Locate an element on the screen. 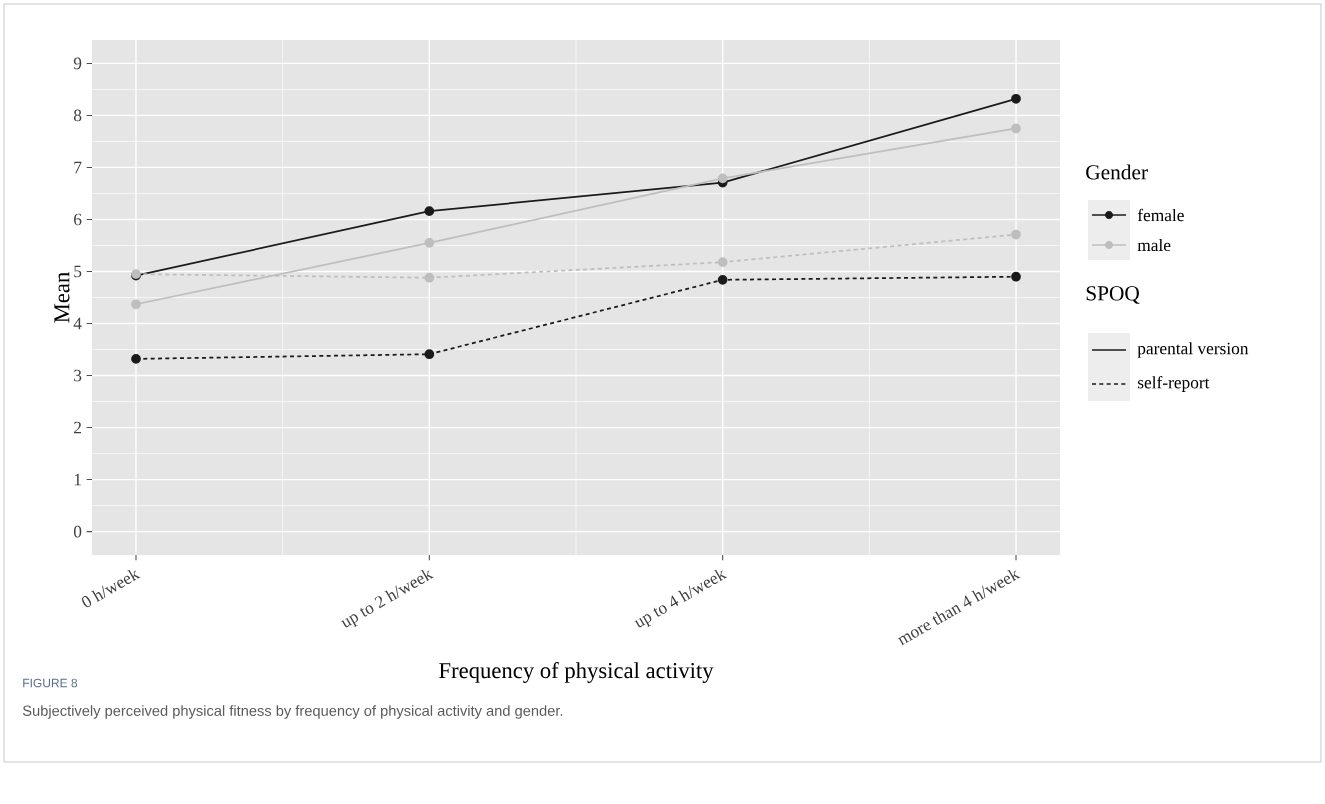 Image resolution: width=1325 pixels, height=804 pixels. y-tick-label: 2 is located at coordinates (78, 427).